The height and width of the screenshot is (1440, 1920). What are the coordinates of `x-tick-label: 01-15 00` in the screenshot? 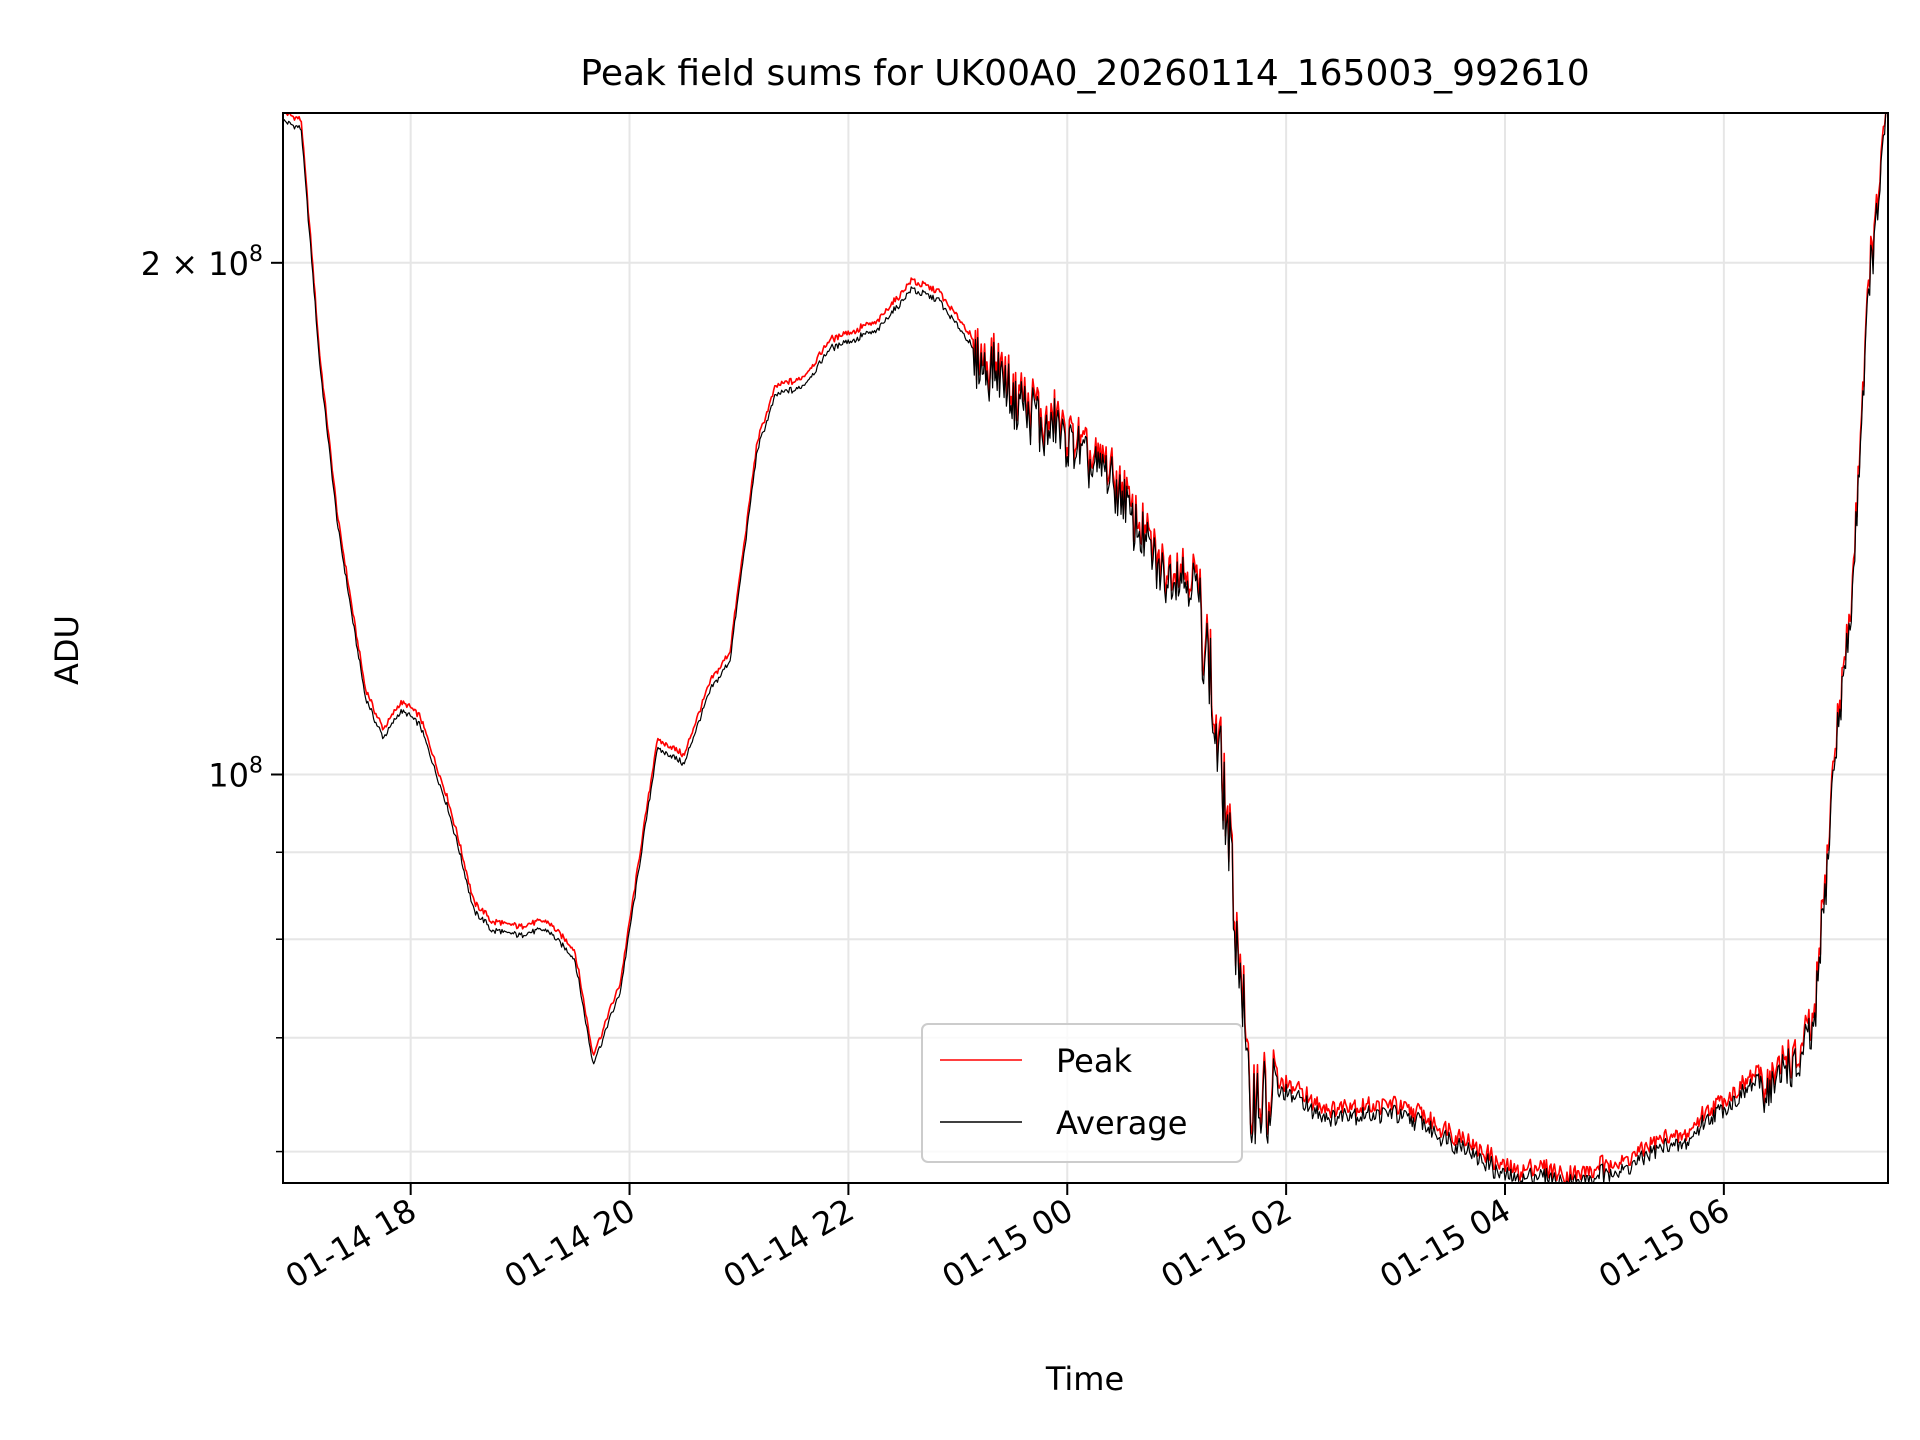 It's located at (1008, 1243).